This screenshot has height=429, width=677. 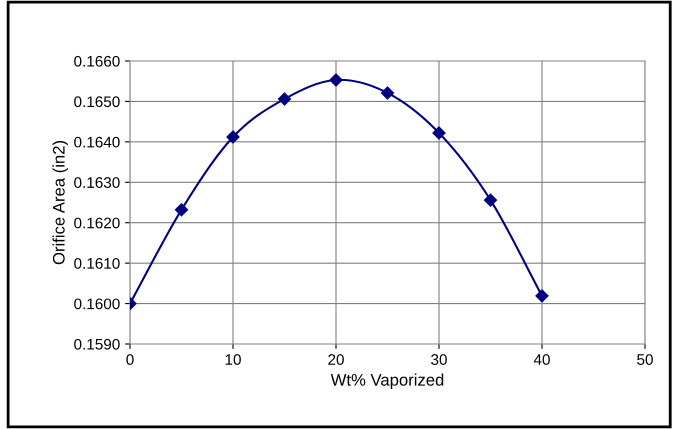 I want to click on y-tick-label: 0.1630, so click(x=97, y=182).